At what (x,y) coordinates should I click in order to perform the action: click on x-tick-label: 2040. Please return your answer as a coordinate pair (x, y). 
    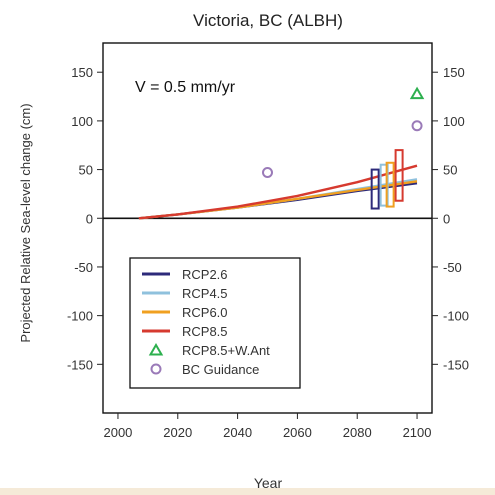
    Looking at the image, I should click on (237, 432).